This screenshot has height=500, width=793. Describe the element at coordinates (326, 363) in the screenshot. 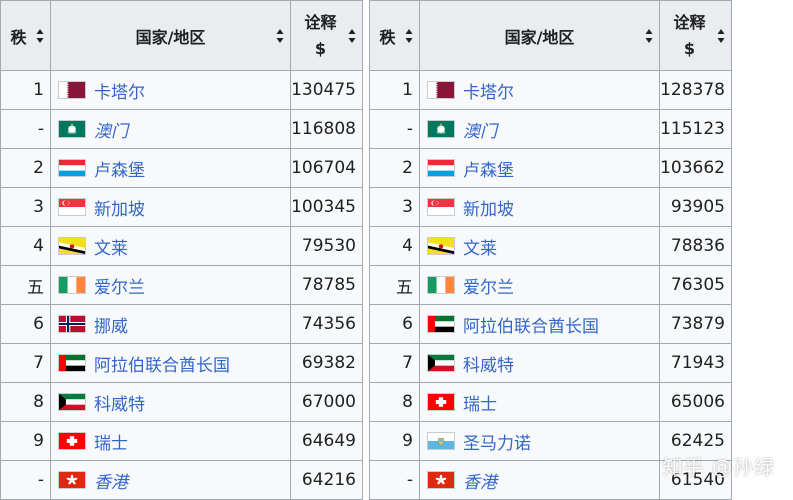

I see `gdp-value-cell: 69382` at that location.